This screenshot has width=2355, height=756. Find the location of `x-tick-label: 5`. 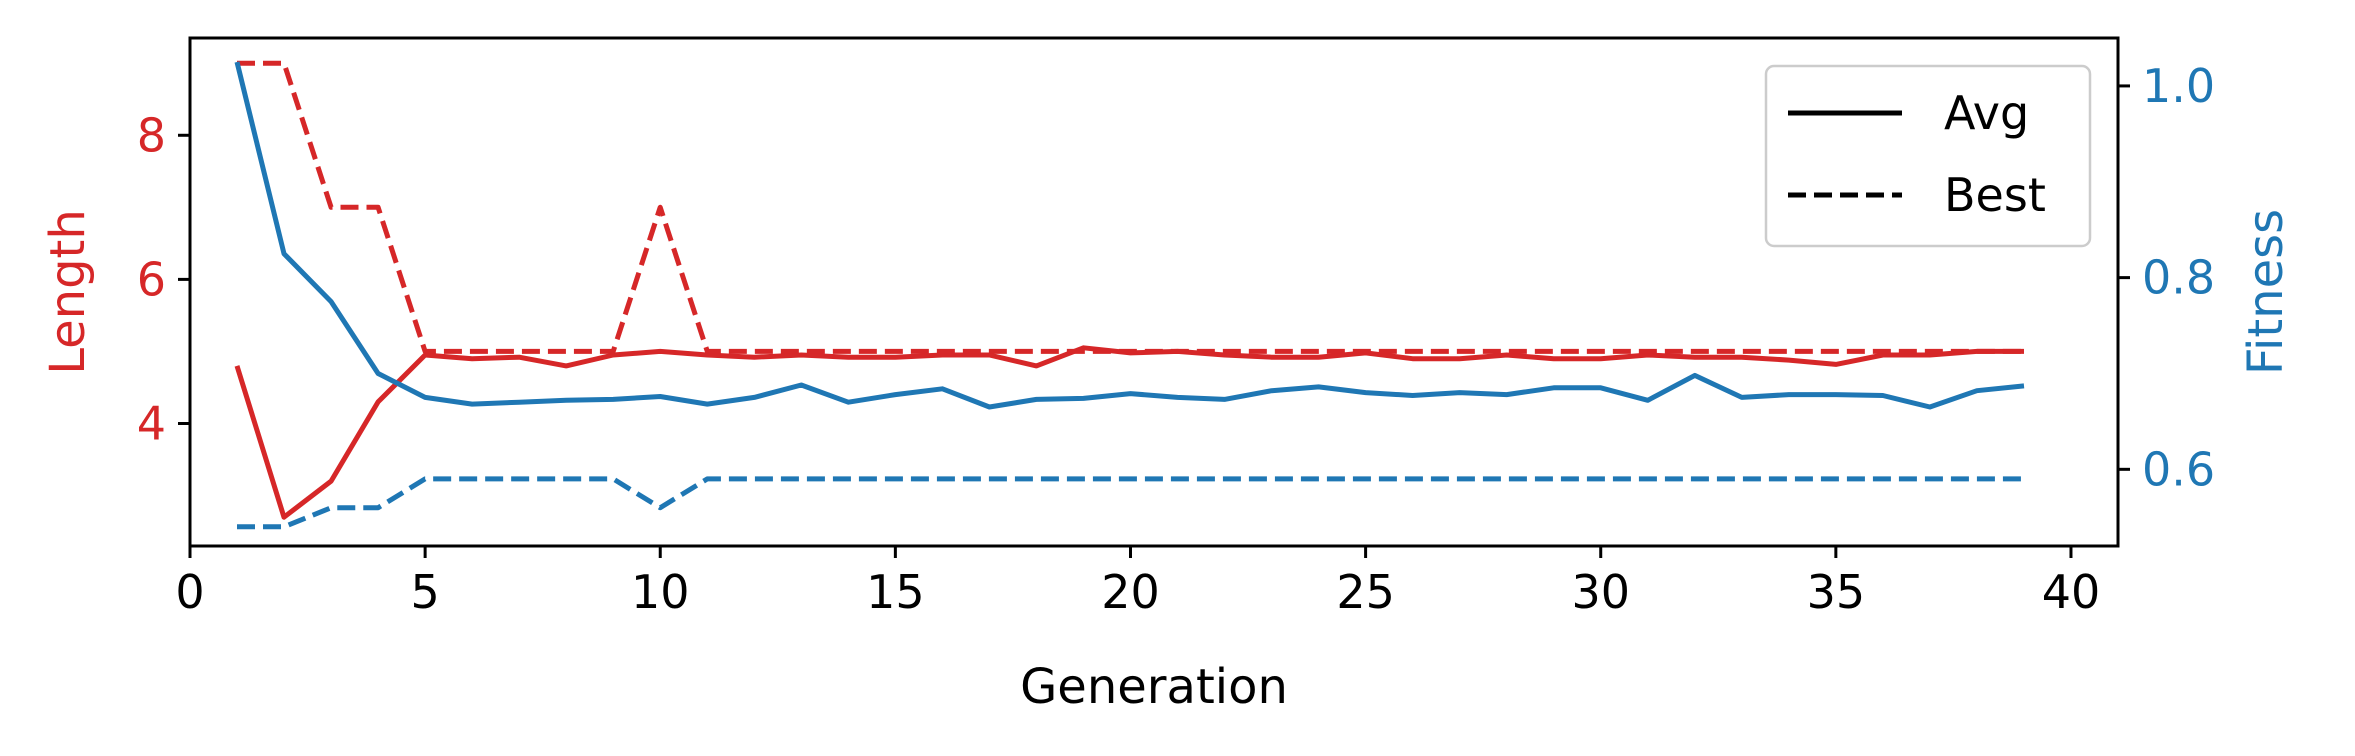

x-tick-label: 5 is located at coordinates (424, 592).